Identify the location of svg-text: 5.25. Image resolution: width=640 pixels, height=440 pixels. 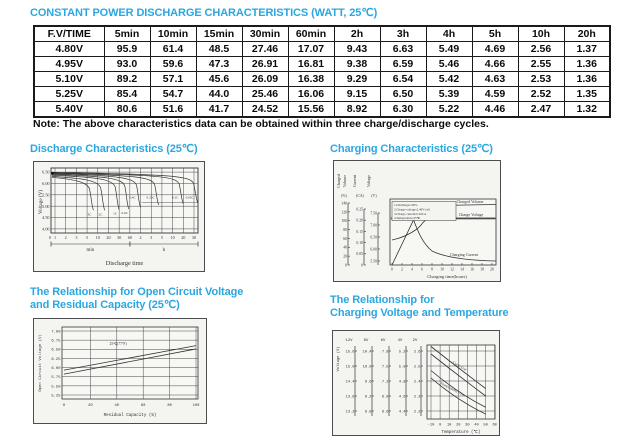
(56, 396).